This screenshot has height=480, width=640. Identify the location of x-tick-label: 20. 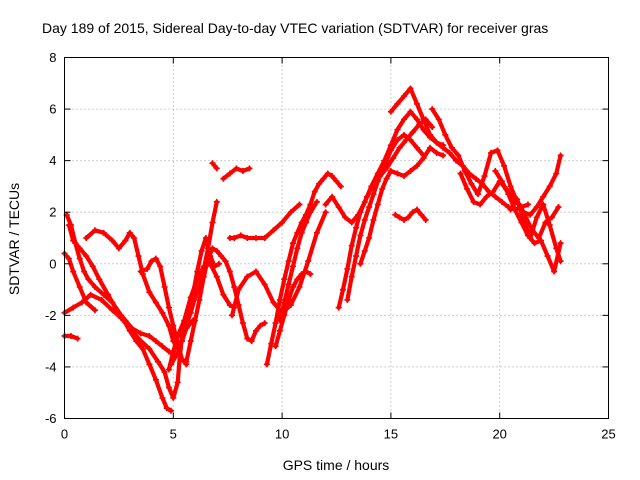
(499, 434).